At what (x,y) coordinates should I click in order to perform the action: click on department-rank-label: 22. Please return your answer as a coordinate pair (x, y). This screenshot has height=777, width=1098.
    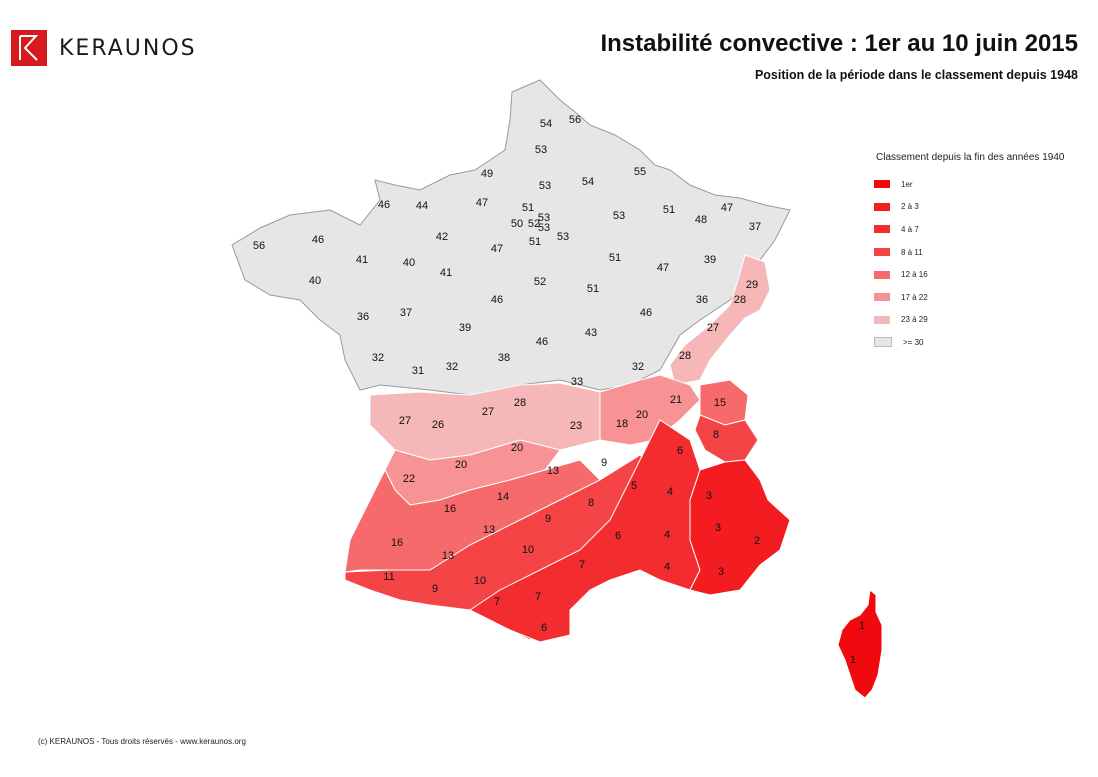
    Looking at the image, I should click on (409, 479).